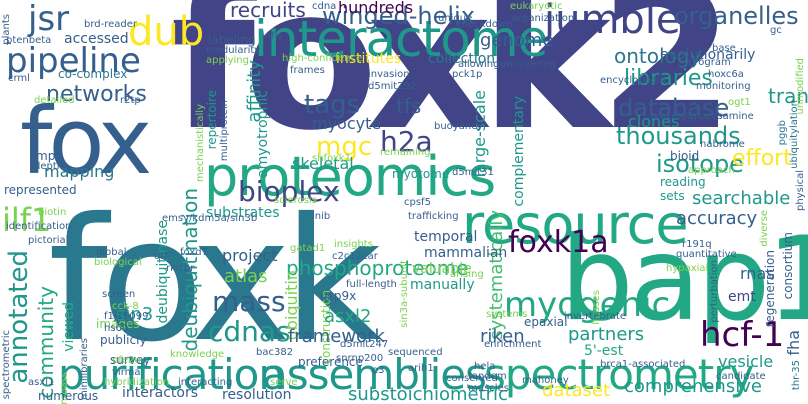  What do you see at coordinates (369, 59) in the screenshot?
I see `word-institutes: institutes` at bounding box center [369, 59].